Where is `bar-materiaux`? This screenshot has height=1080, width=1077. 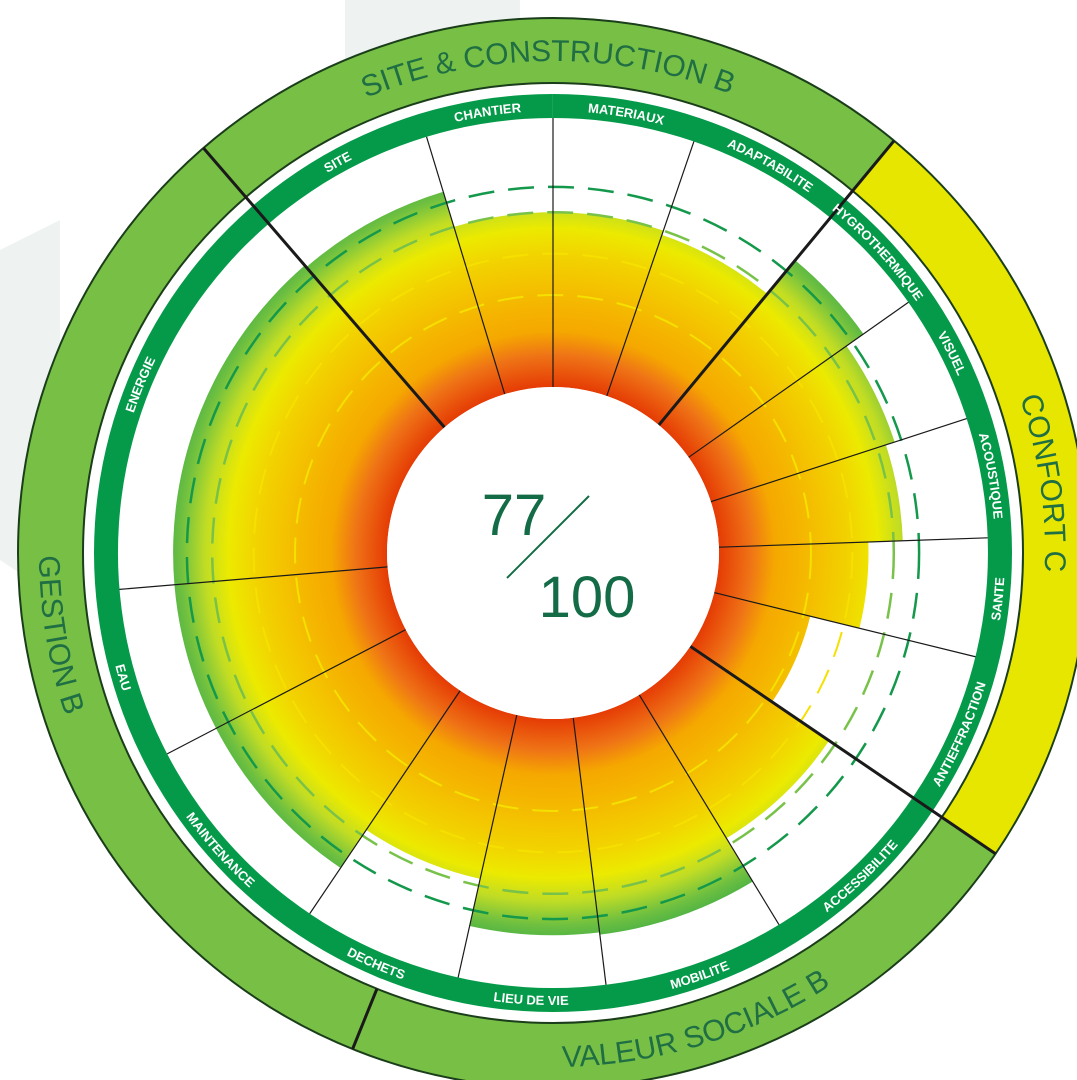 bar-materiaux is located at coordinates (608, 304).